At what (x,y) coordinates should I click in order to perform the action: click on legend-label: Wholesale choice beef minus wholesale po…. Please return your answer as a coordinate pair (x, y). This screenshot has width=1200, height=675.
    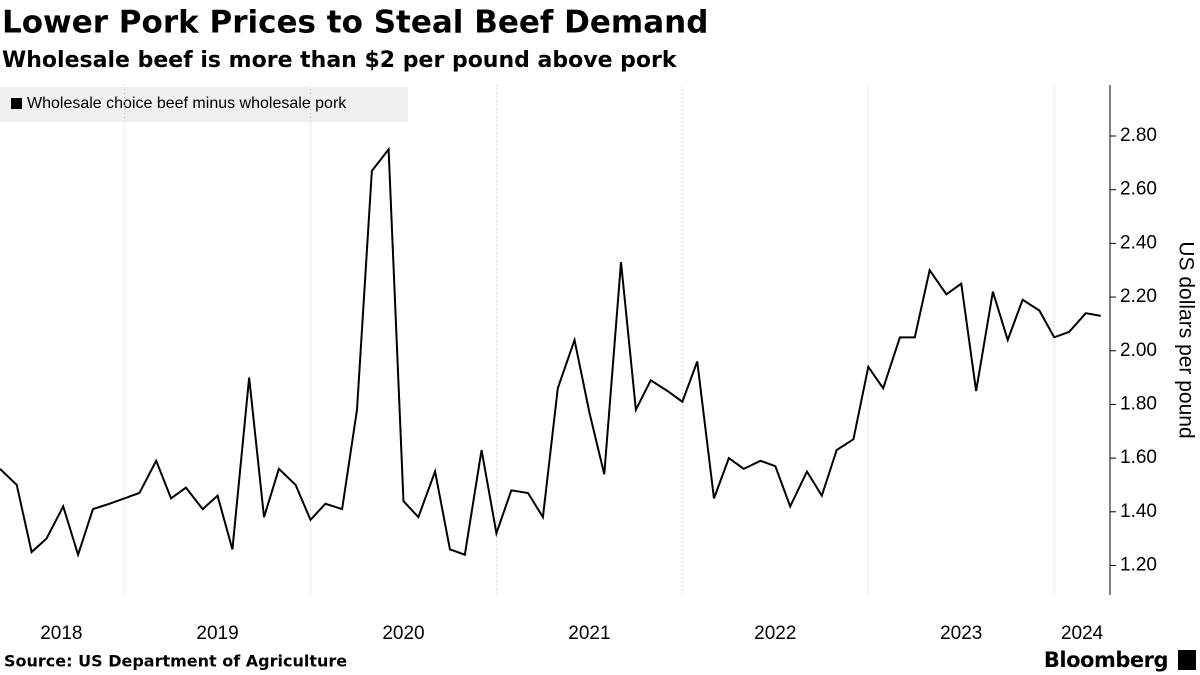
    Looking at the image, I should click on (187, 103).